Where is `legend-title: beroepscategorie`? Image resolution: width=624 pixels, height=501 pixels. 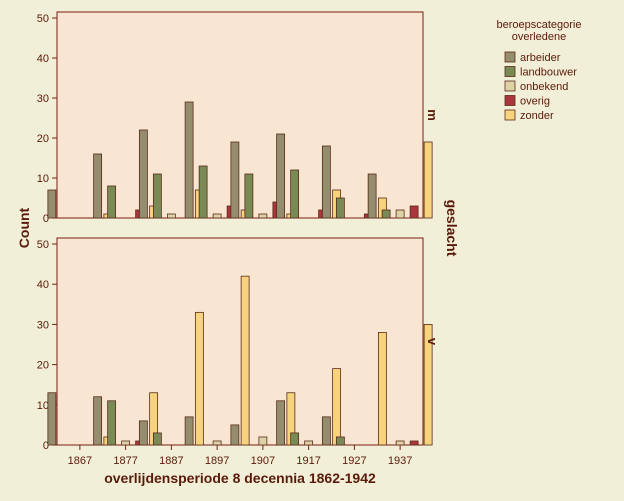 legend-title: beroepscategorie is located at coordinates (538, 25).